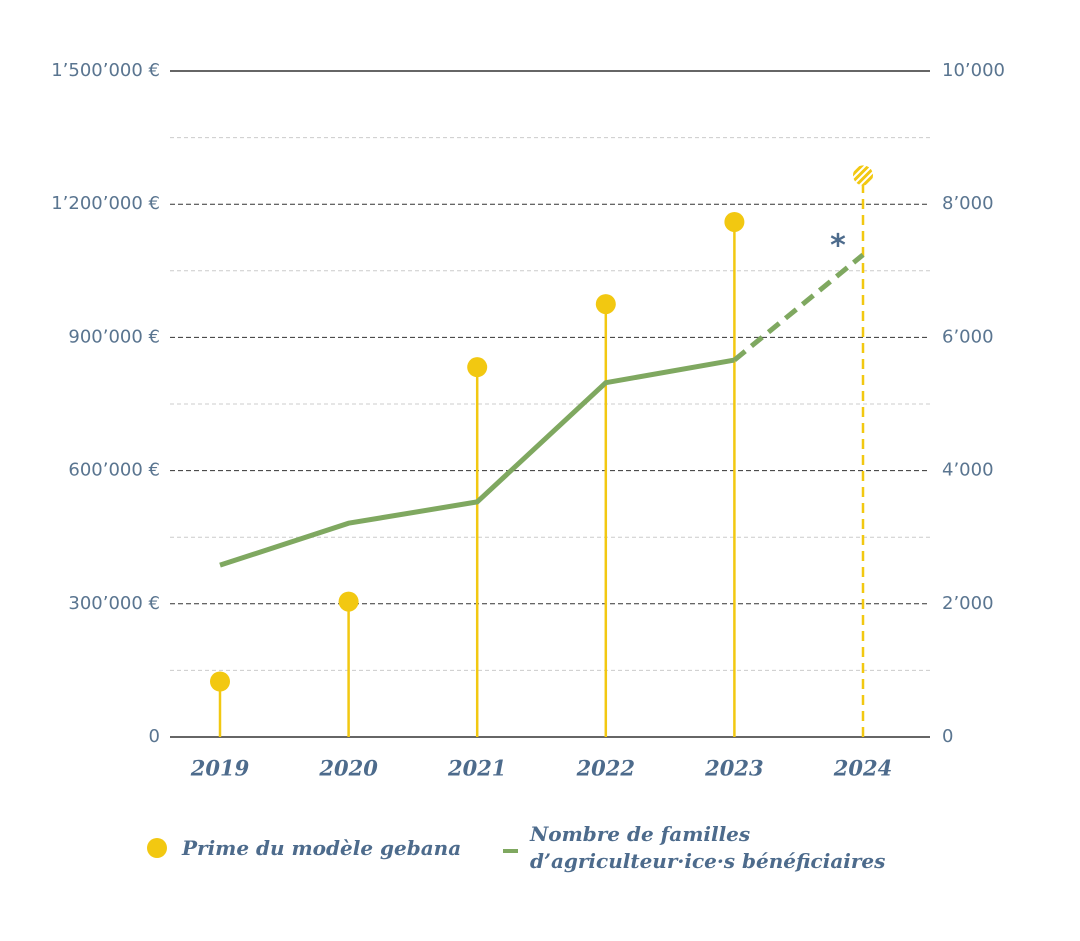 The image size is (1080, 941). What do you see at coordinates (105, 203) in the screenshot?
I see `y-tick-label: 1’200’000 €` at bounding box center [105, 203].